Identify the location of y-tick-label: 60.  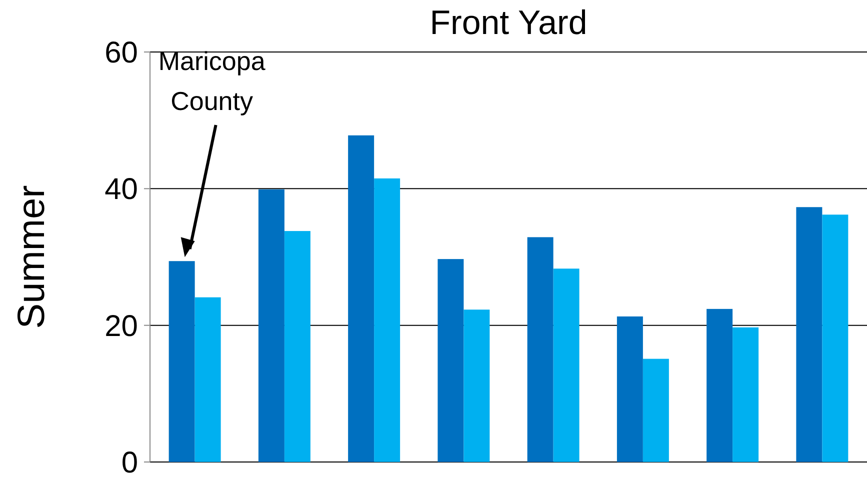
(121, 53).